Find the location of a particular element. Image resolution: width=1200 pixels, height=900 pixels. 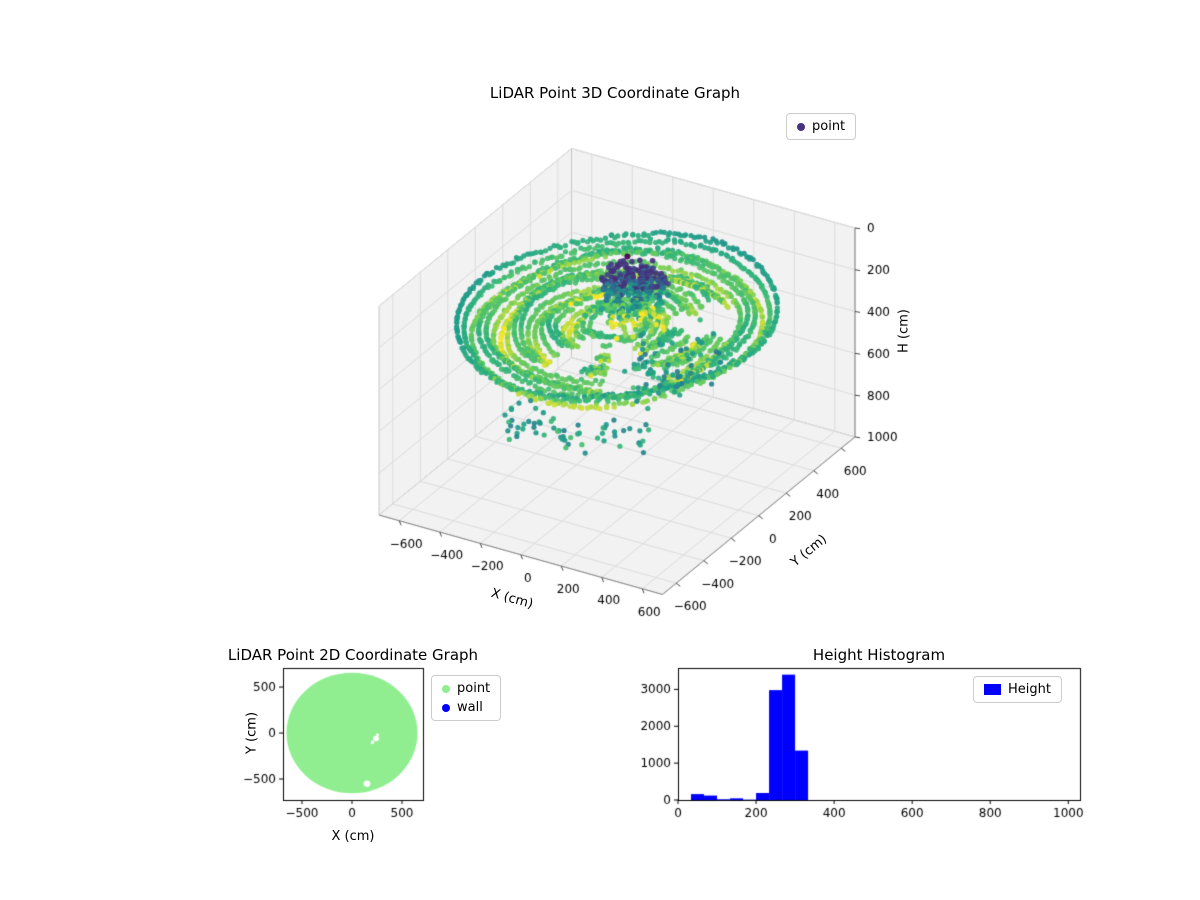

legend-row-wall: wall is located at coordinates (466, 707).